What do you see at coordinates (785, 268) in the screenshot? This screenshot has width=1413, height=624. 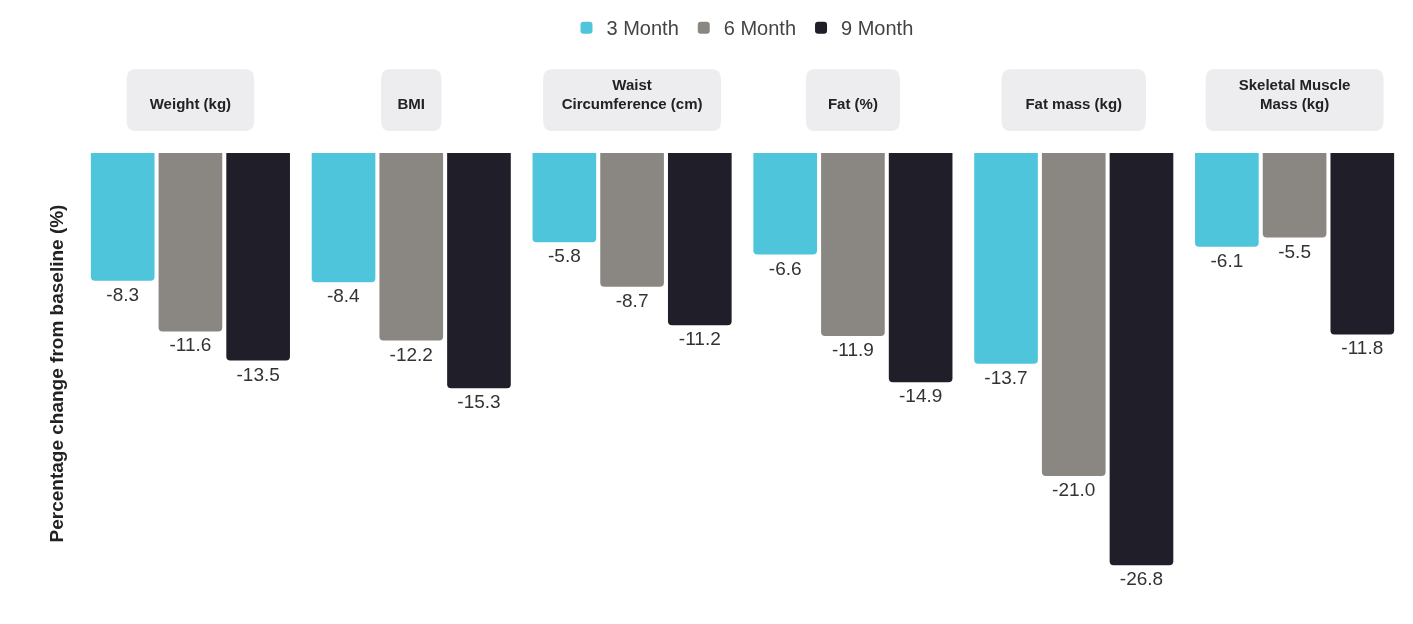 I see `data-label: -6.6` at bounding box center [785, 268].